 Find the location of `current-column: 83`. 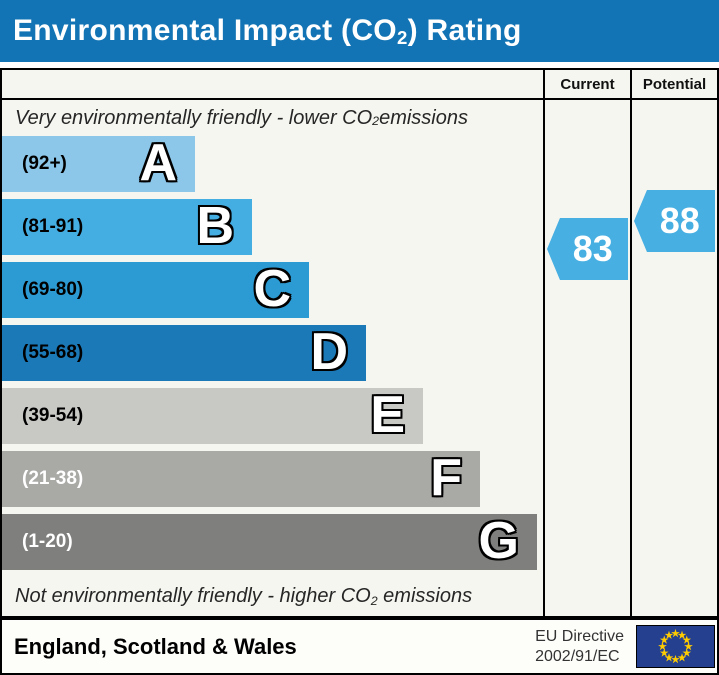

current-column: 83 is located at coordinates (588, 358).